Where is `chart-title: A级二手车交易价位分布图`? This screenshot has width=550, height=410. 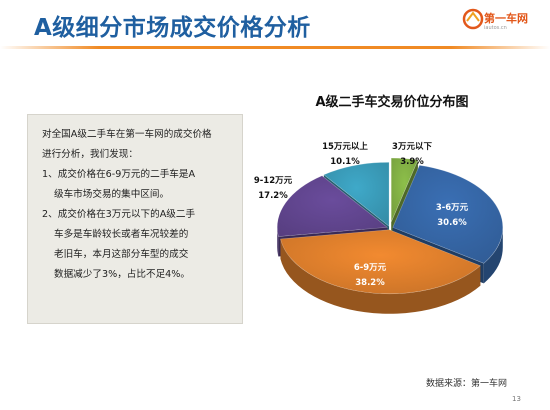 chart-title: A级二手车交易价位分布图 is located at coordinates (392, 102).